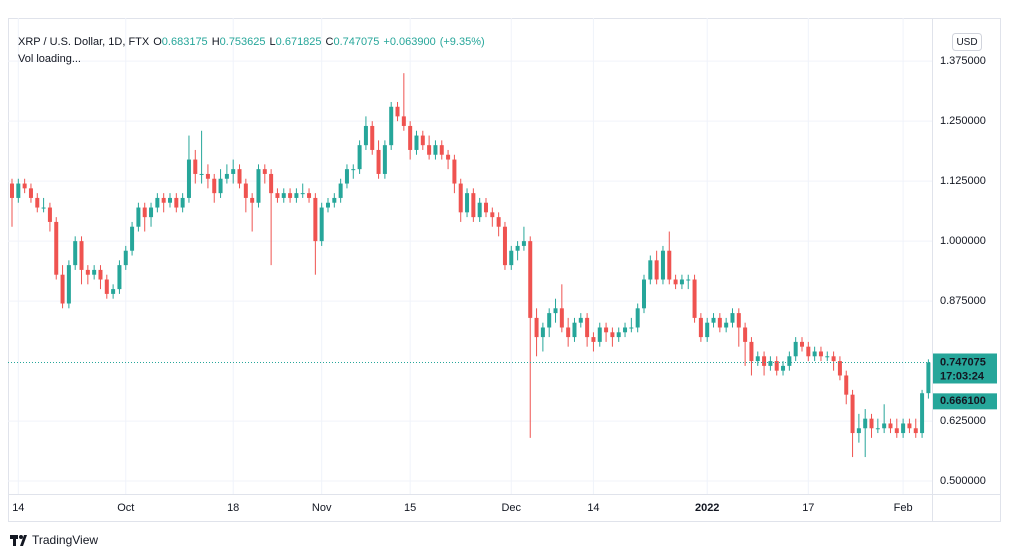  What do you see at coordinates (963, 241) in the screenshot?
I see `y-tick-label: 1.000000` at bounding box center [963, 241].